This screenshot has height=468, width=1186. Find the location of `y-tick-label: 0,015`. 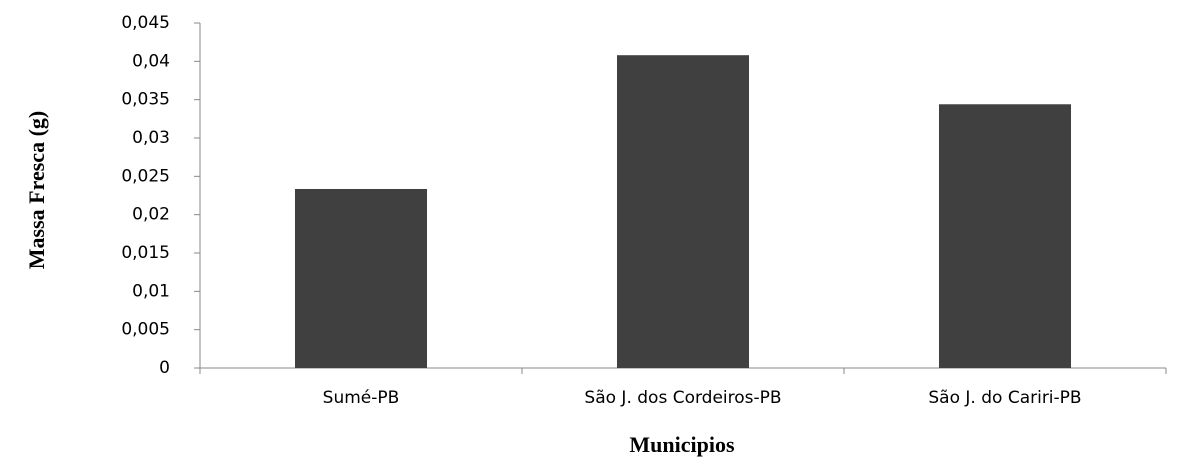

y-tick-label: 0,015 is located at coordinates (145, 253).